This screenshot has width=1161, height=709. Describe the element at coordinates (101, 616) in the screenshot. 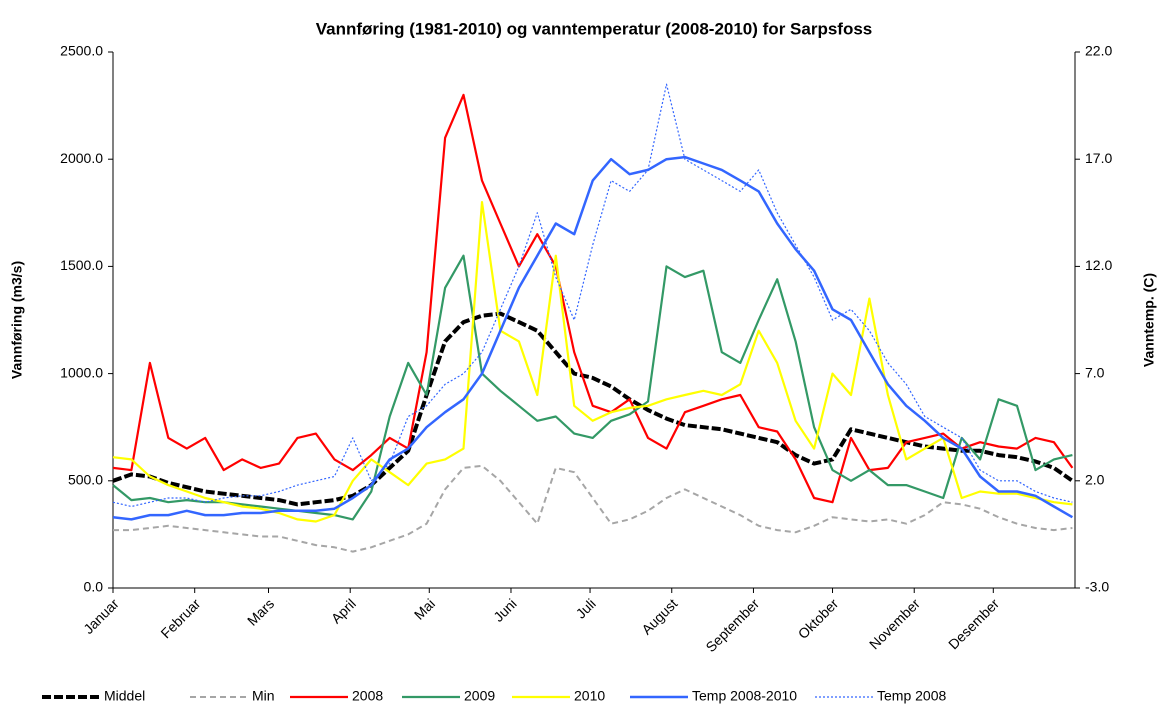

I see `x-tick-label: Januar` at that location.